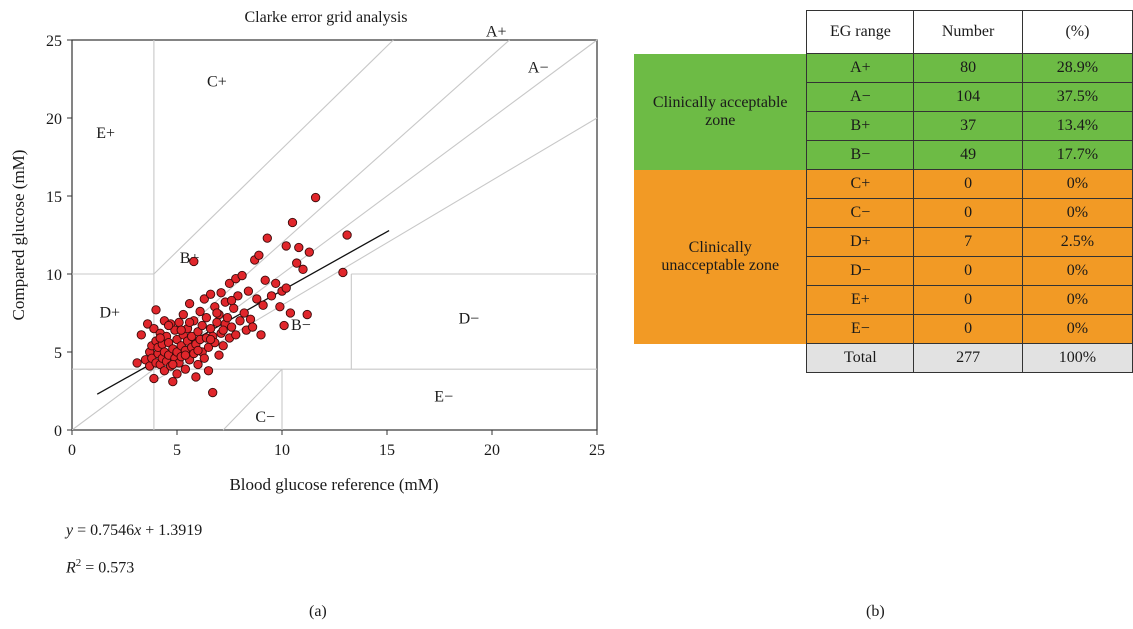  Describe the element at coordinates (968, 358) in the screenshot. I see `table-total-cell: 277` at that location.